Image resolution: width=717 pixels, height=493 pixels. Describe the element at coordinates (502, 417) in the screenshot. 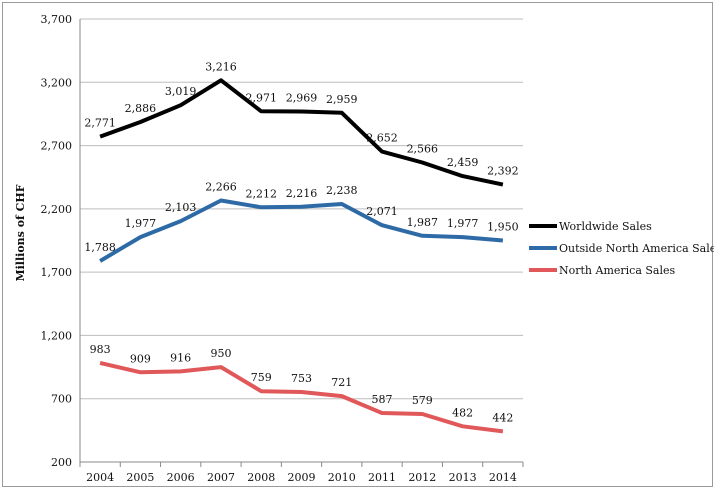

I see `data-label: 442` at that location.